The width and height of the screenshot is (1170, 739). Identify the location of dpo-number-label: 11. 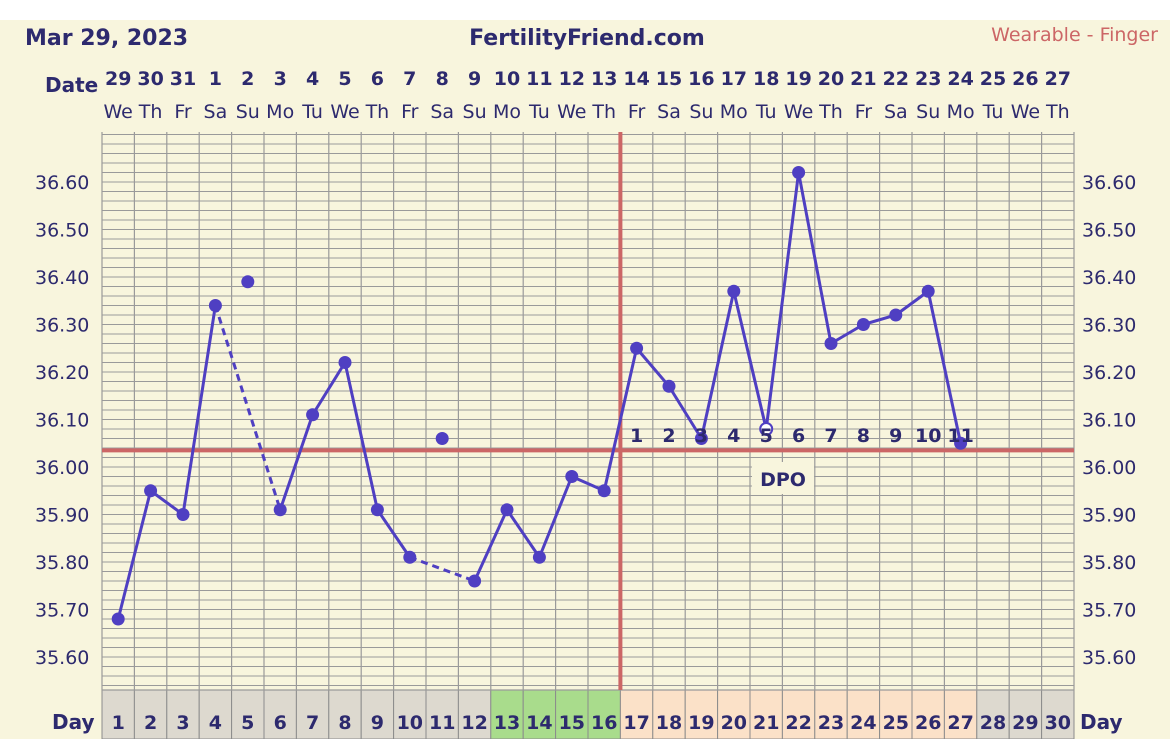
(960, 436).